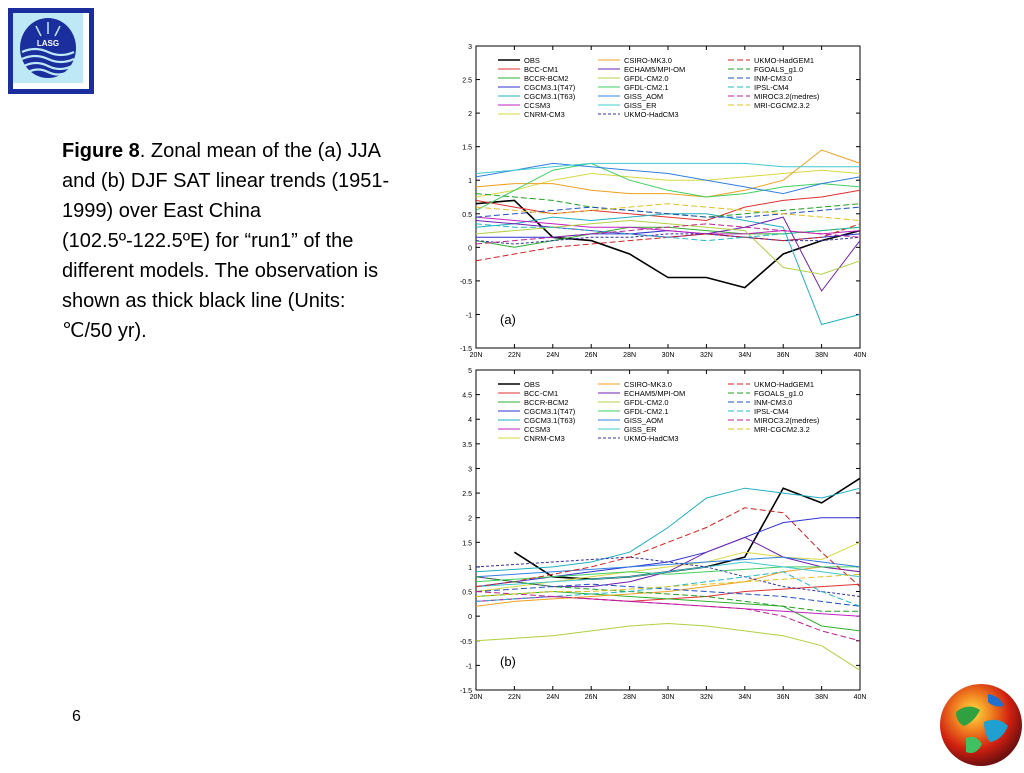 The image size is (1024, 773). I want to click on chart-a-legend-label: IPSL-CM4, so click(771, 87).